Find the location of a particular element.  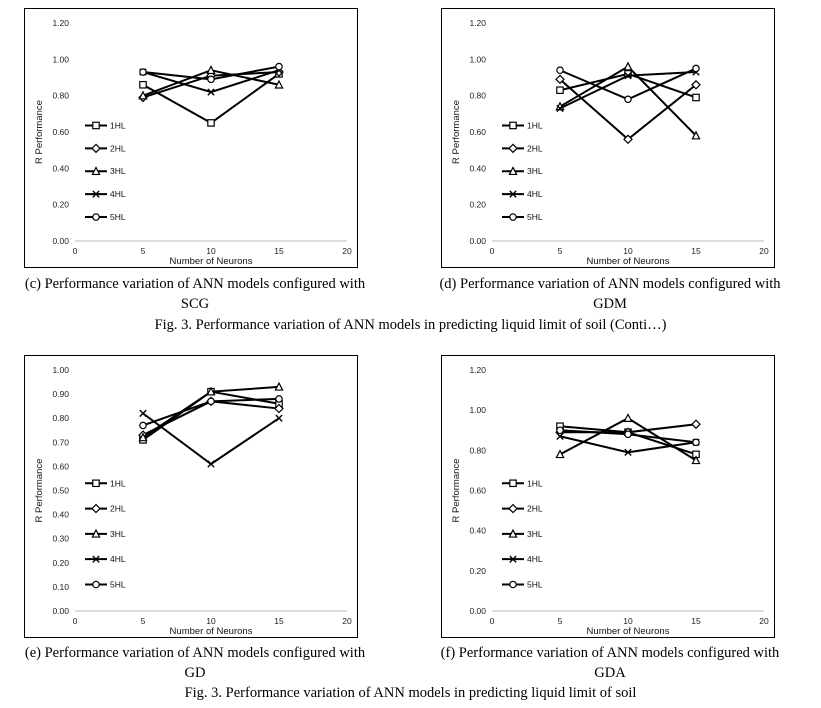

legend-label: 5HL is located at coordinates (535, 217).